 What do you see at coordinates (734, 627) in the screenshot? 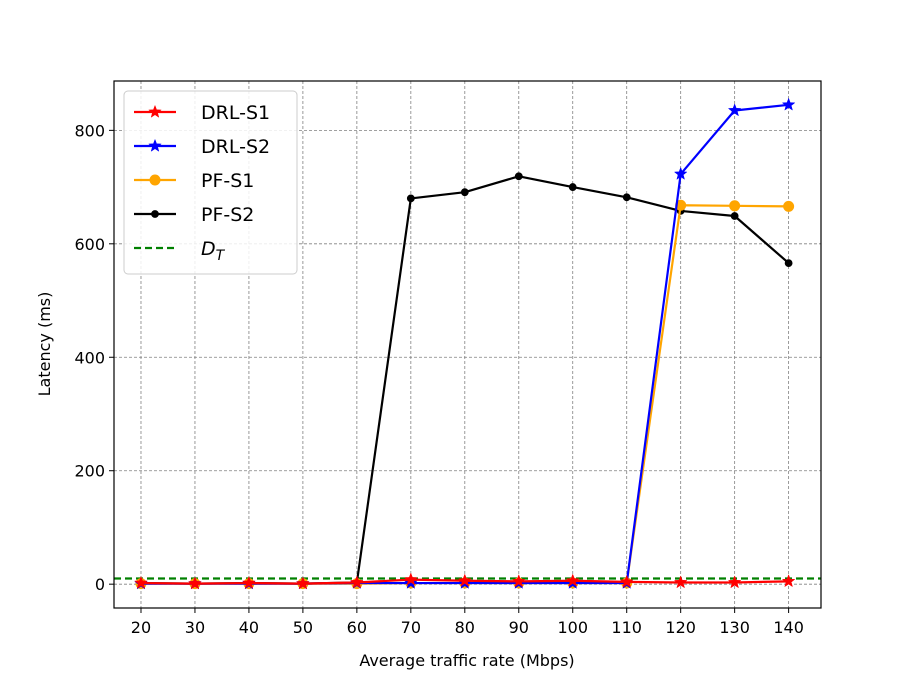
I see `x-tick-label: 130` at bounding box center [734, 627].